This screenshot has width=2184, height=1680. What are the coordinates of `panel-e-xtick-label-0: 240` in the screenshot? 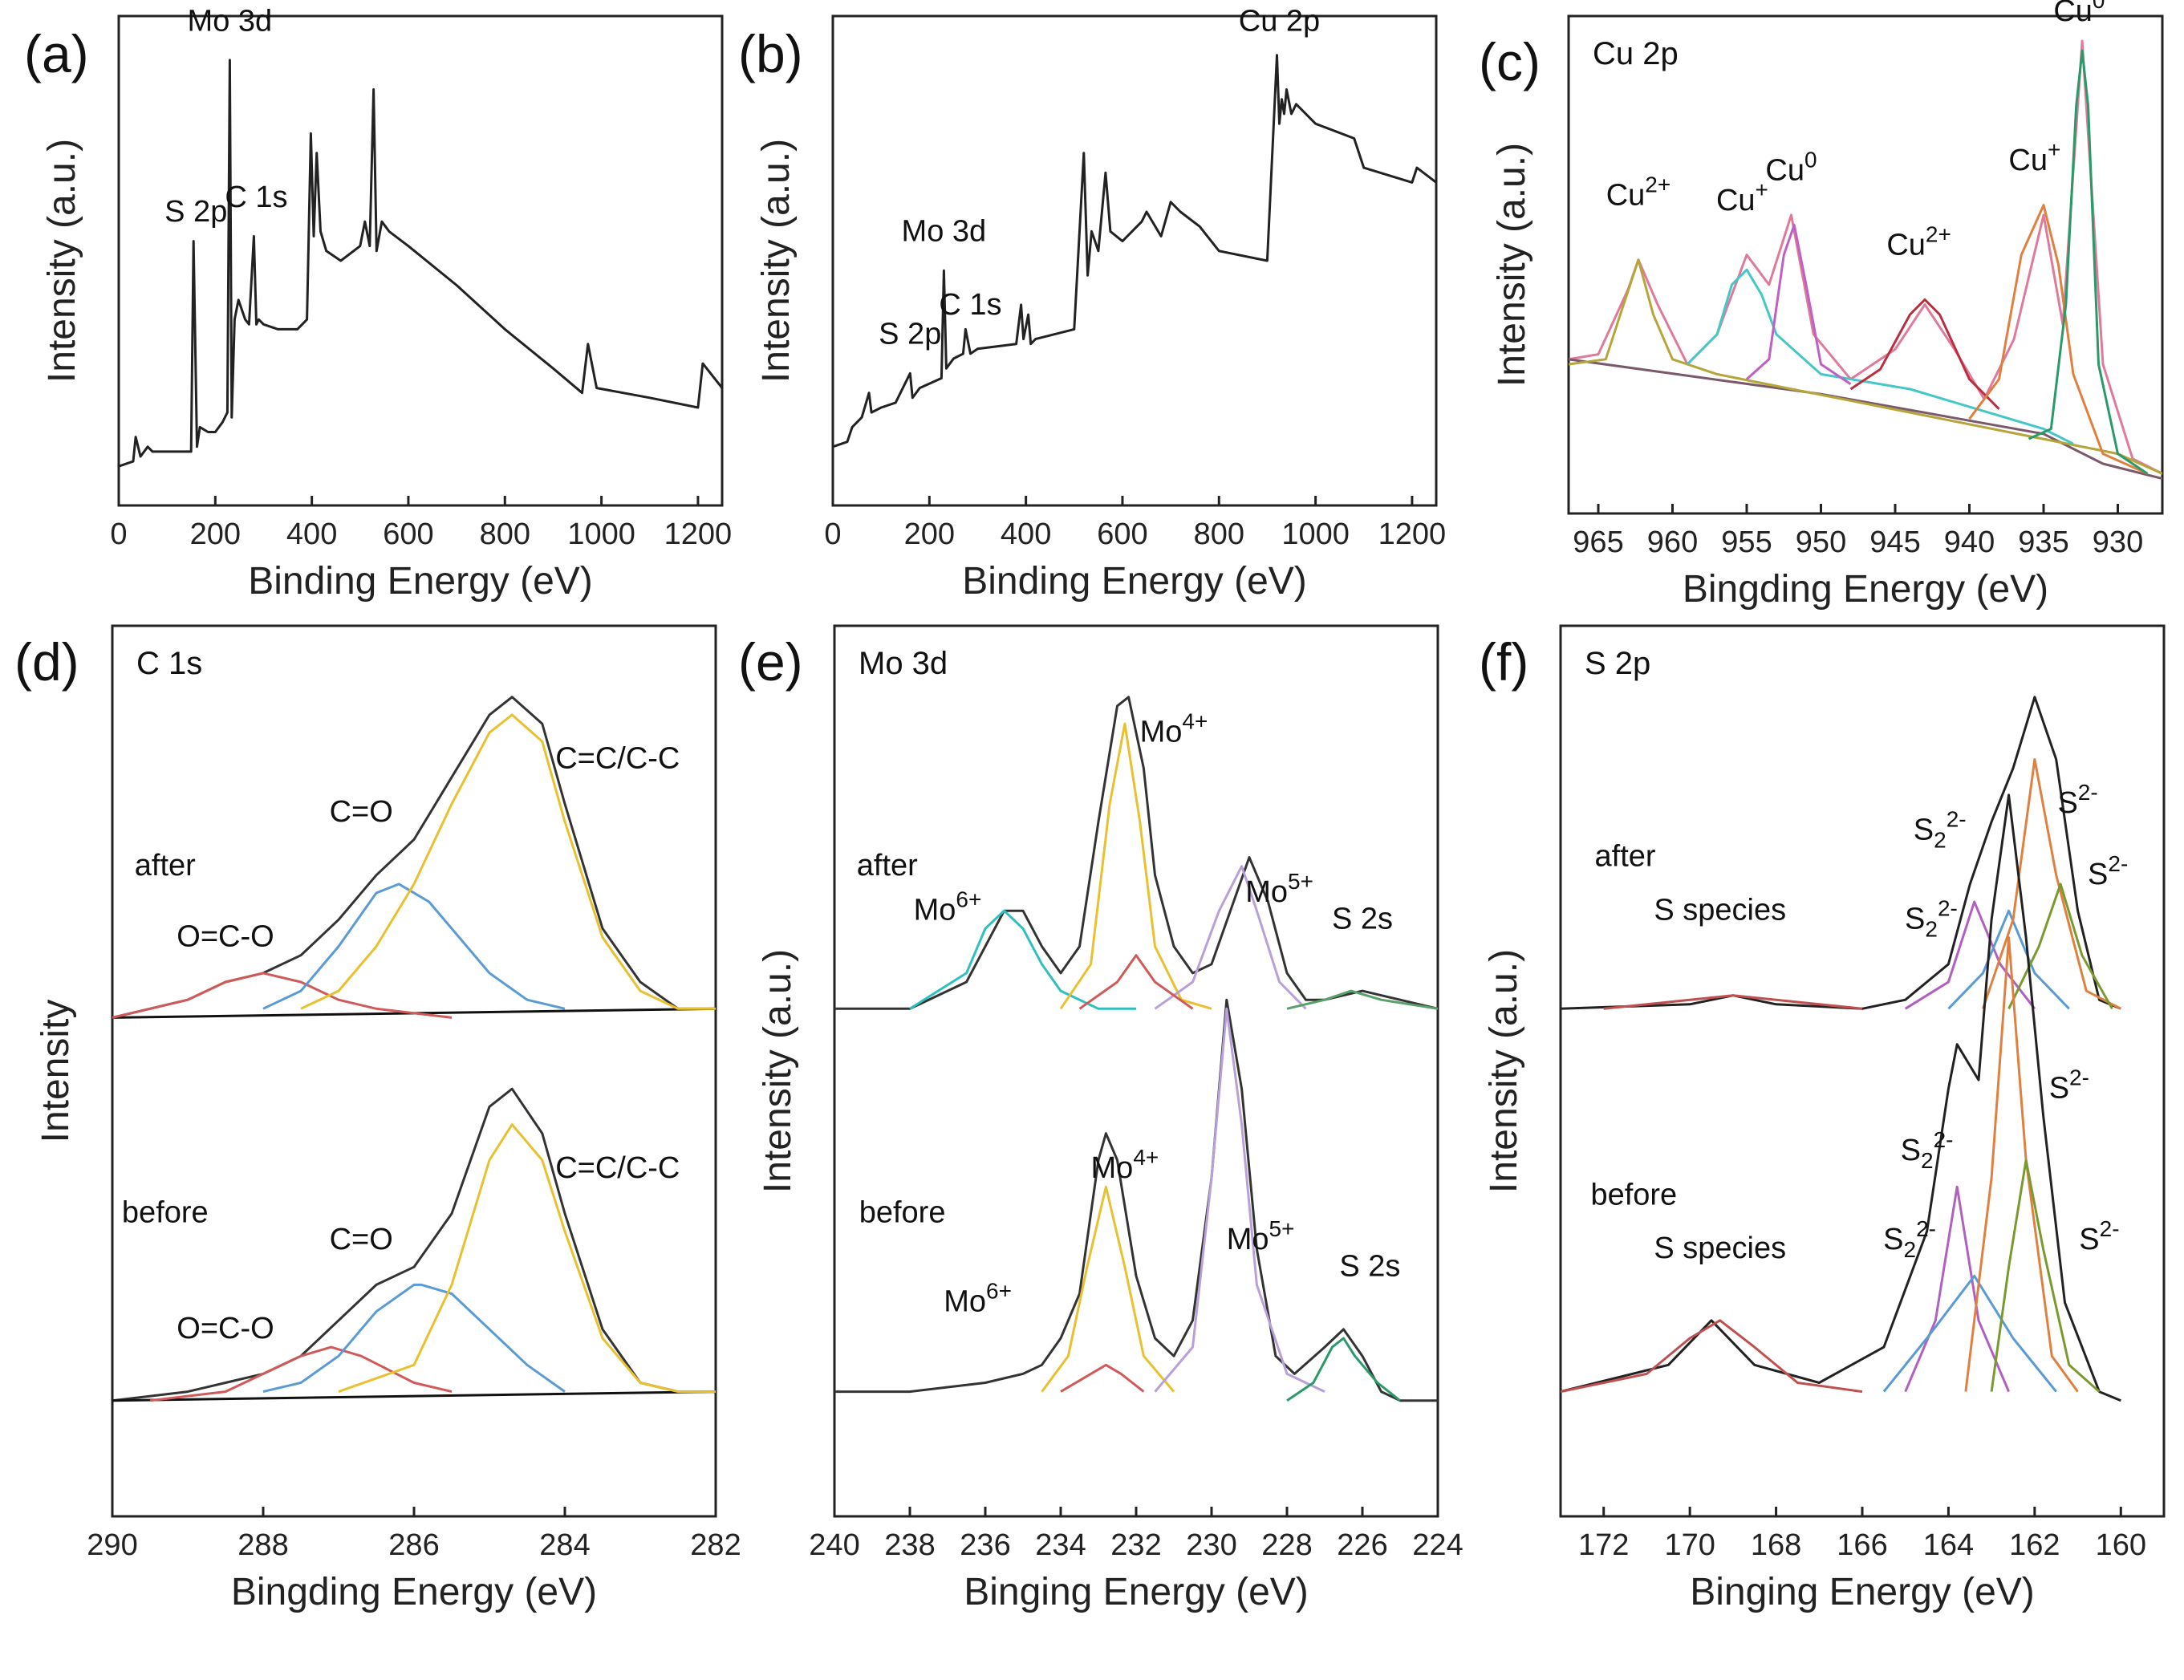 It's located at (834, 1545).